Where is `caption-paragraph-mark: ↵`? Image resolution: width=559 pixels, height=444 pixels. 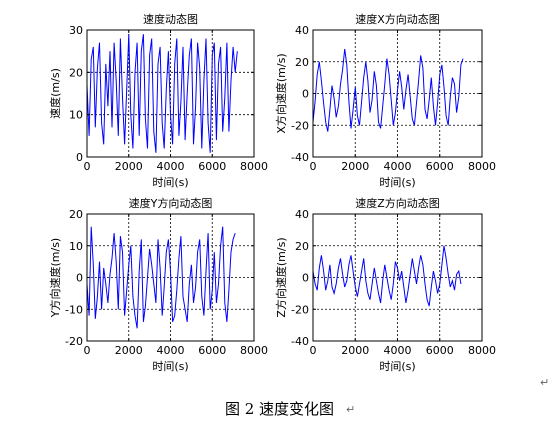 caption-paragraph-mark: ↵ is located at coordinates (351, 409).